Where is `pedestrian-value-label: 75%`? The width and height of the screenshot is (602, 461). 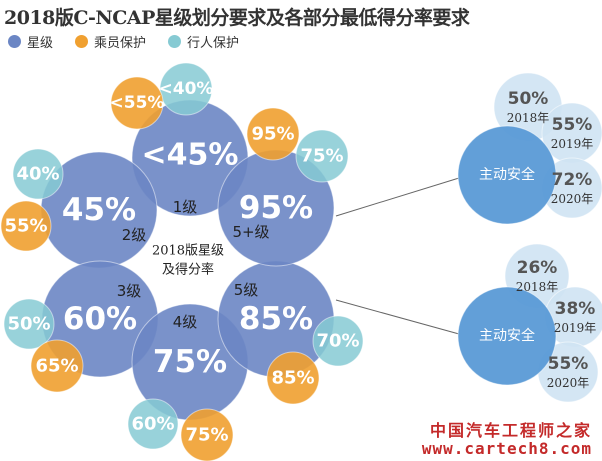 pedestrian-value-label: 75% is located at coordinates (321, 156).